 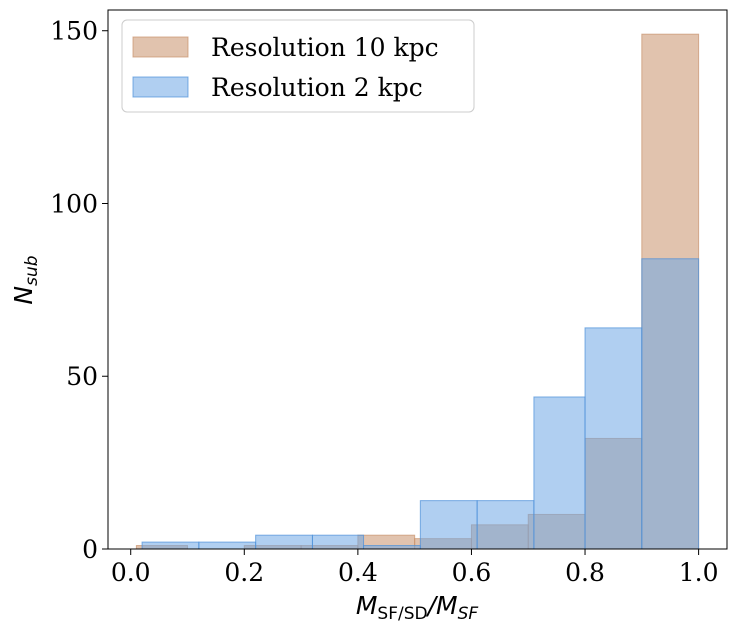 I want to click on x-axis-title: MSF/SD/MSF, so click(x=417, y=607).